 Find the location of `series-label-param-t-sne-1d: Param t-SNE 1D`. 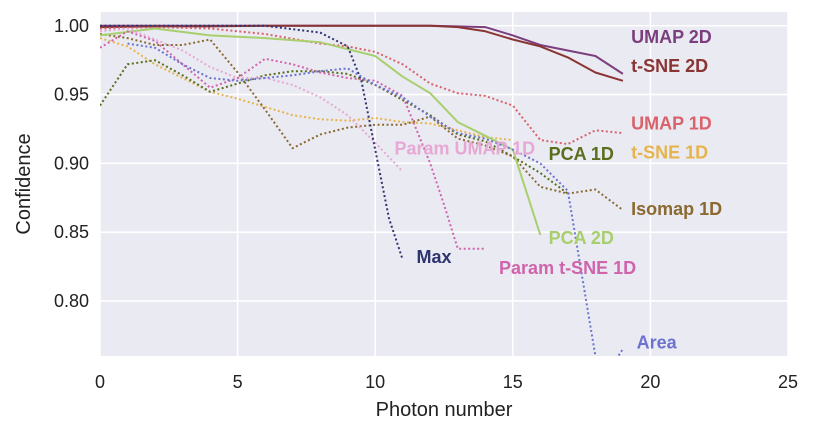

series-label-param-t-sne-1d: Param t-SNE 1D is located at coordinates (567, 268).